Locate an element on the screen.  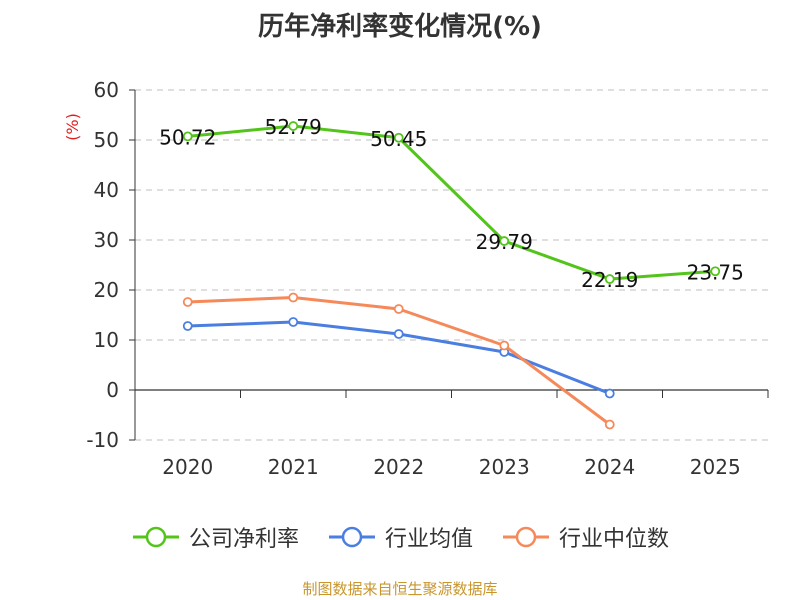
data-label: 29.79 is located at coordinates (504, 242).